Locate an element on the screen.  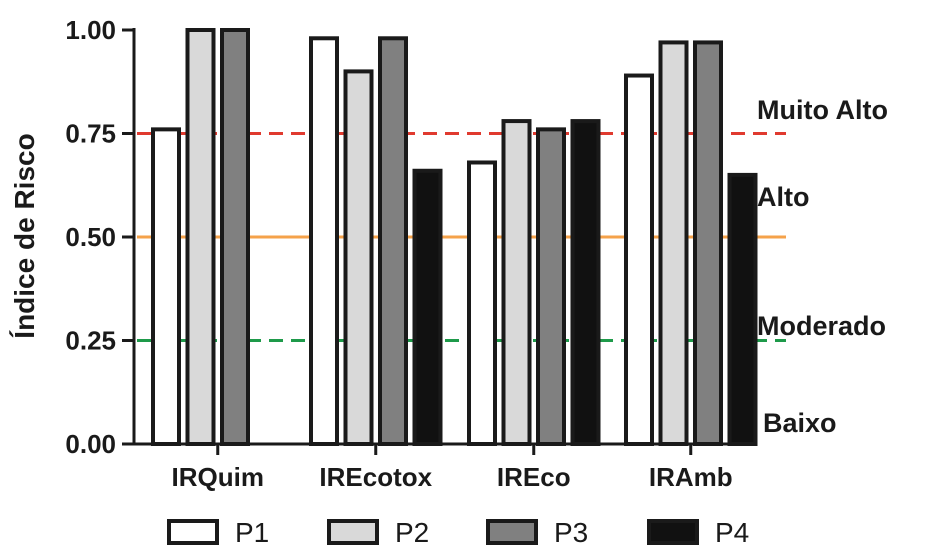
risk-label-1: Alto is located at coordinates (783, 197).